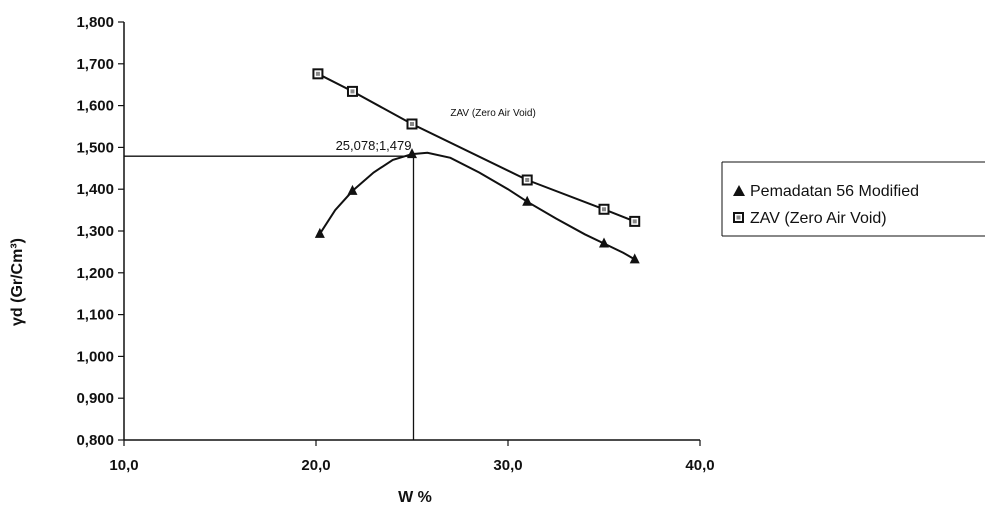  I want to click on y-tick-label: 1,000, so click(95, 356).